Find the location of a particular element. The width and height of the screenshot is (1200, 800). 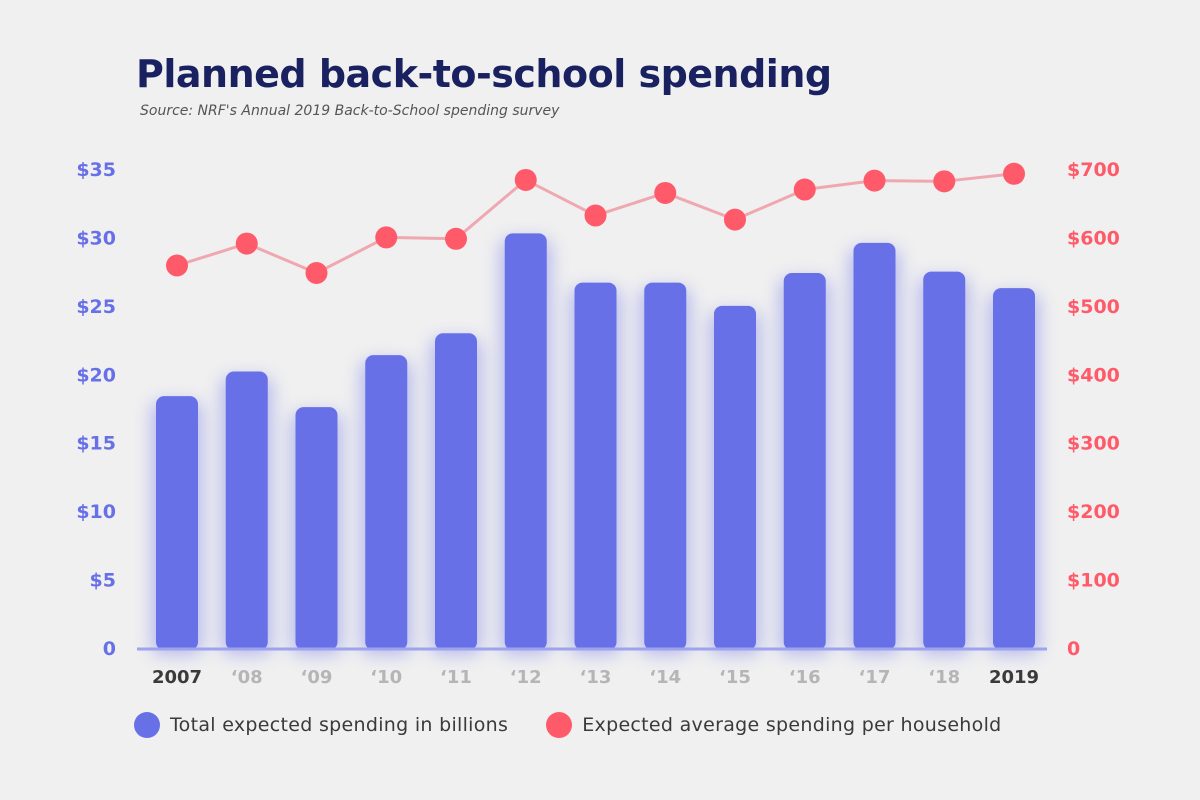

right-axis-tick-label: $600 is located at coordinates (1093, 238).